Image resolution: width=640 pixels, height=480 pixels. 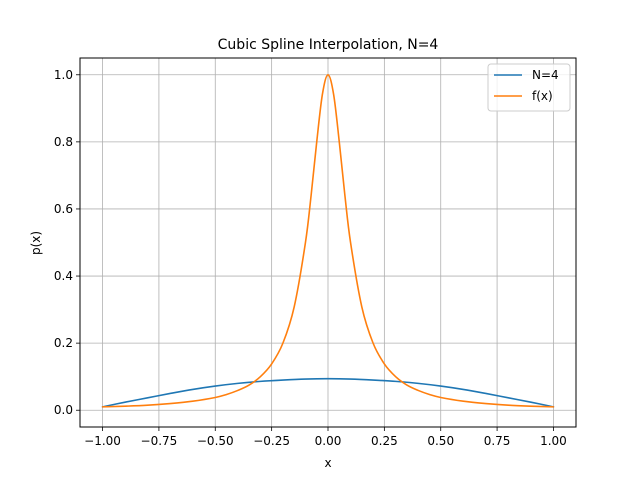 What do you see at coordinates (102, 441) in the screenshot?
I see `x-tick-label: −1.00` at bounding box center [102, 441].